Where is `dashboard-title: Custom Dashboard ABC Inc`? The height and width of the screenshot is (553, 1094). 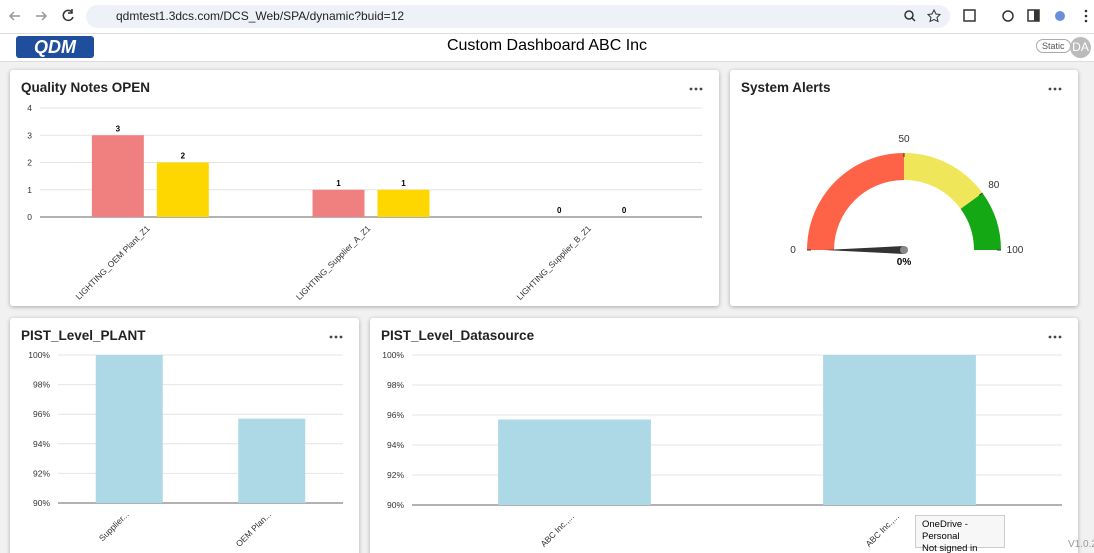
dashboard-title: Custom Dashboard ABC Inc is located at coordinates (547, 45).